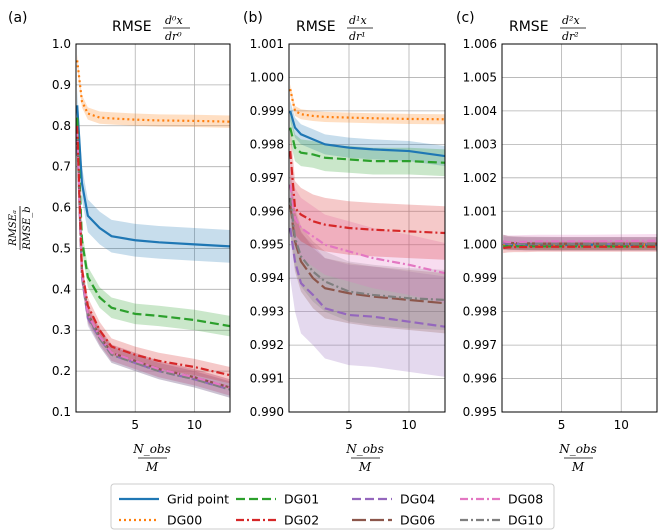 This screenshot has width=661, height=532. Describe the element at coordinates (525, 499) in the screenshot. I see `legend-label: DG08` at that location.